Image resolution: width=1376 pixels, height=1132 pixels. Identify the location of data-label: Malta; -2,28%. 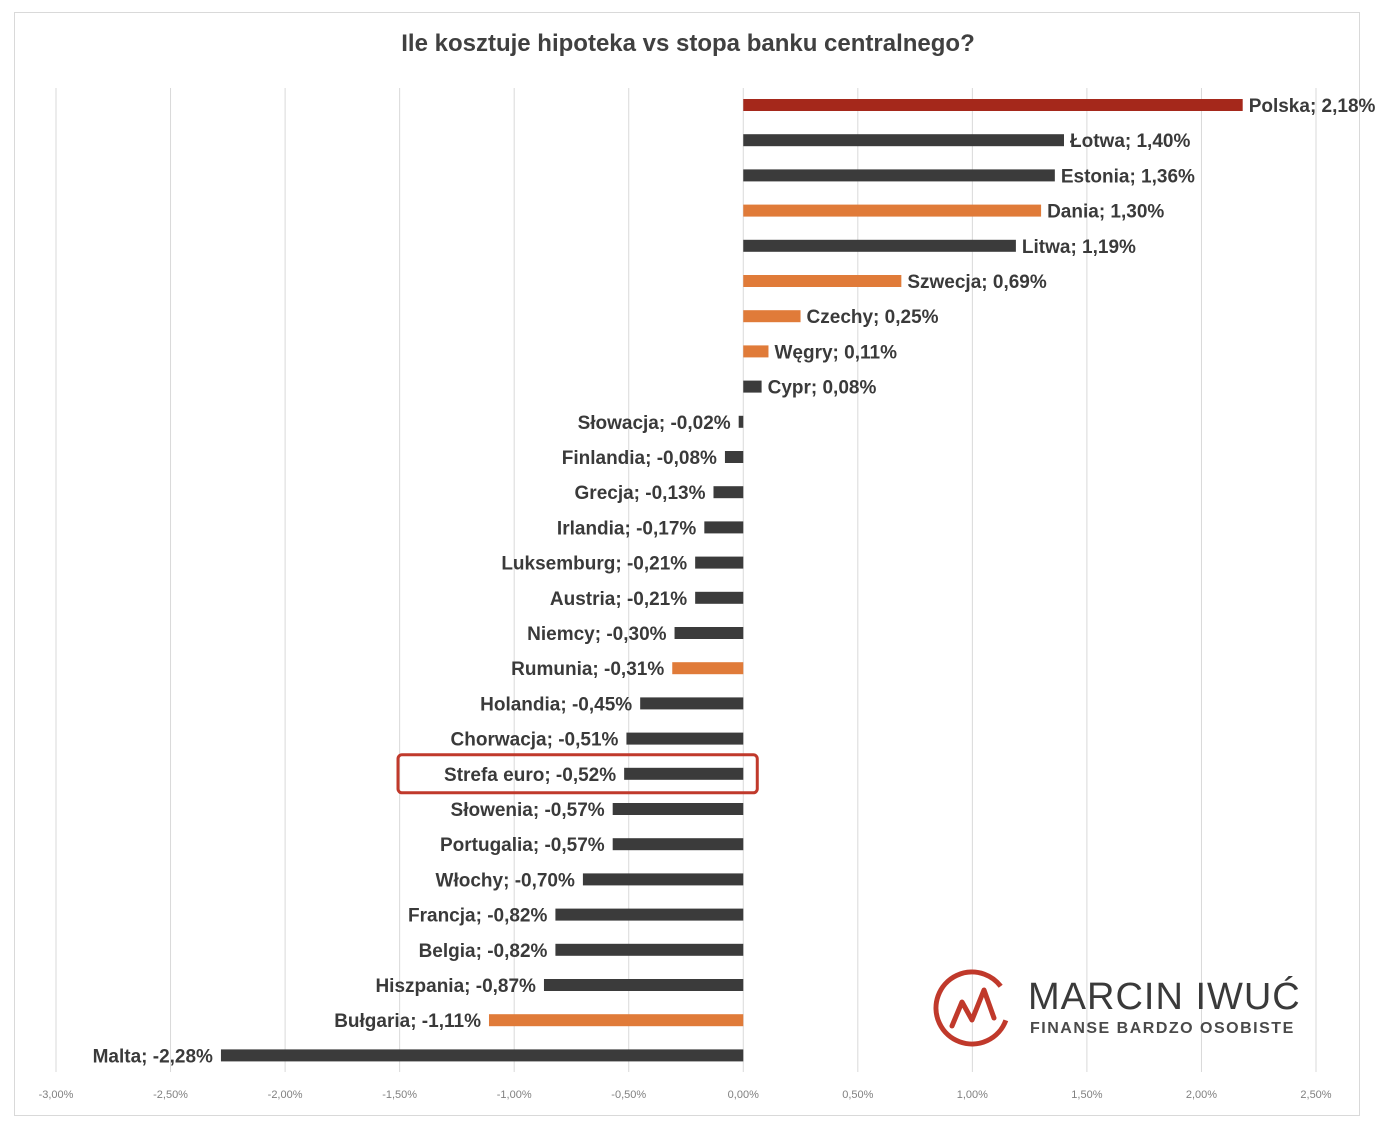
(153, 1056).